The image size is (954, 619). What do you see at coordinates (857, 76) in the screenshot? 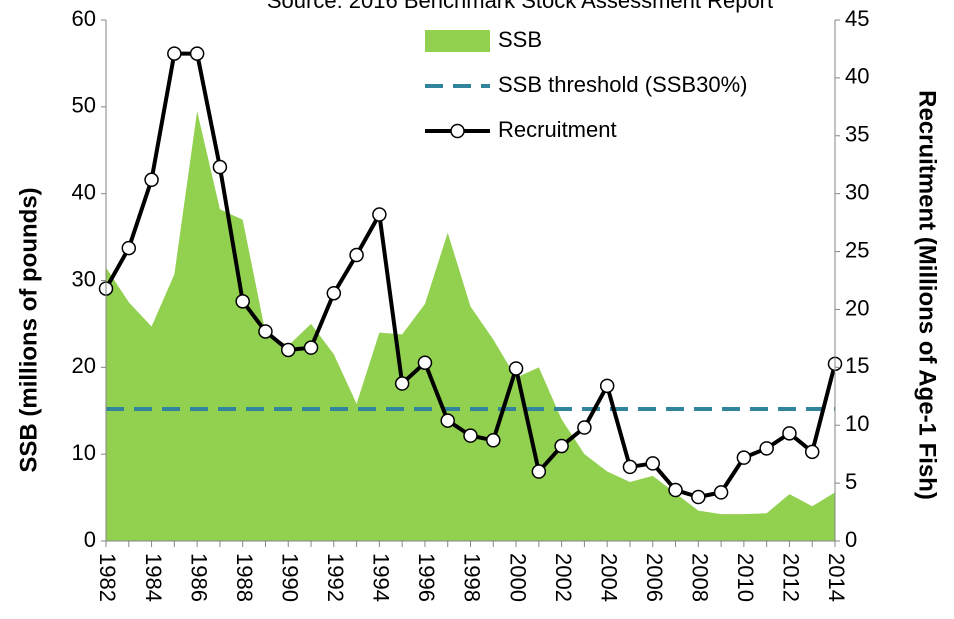
I see `y2-tick-label: 40` at bounding box center [857, 76].